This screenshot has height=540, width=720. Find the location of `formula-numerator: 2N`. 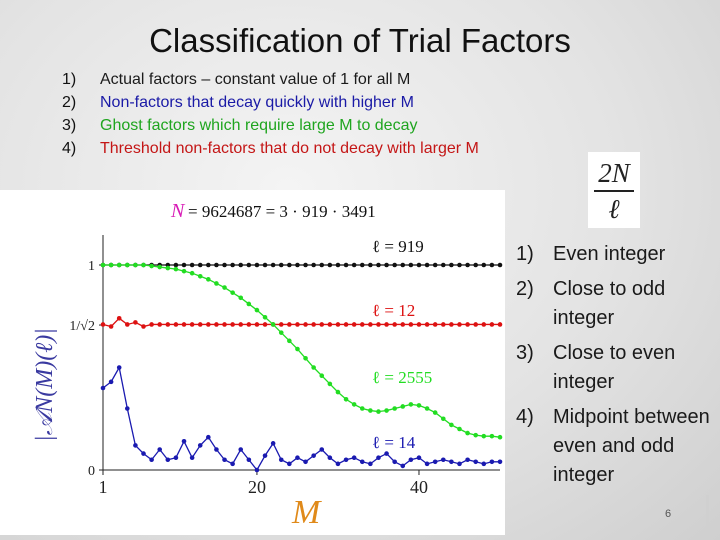

formula-numerator: 2N is located at coordinates (614, 173).